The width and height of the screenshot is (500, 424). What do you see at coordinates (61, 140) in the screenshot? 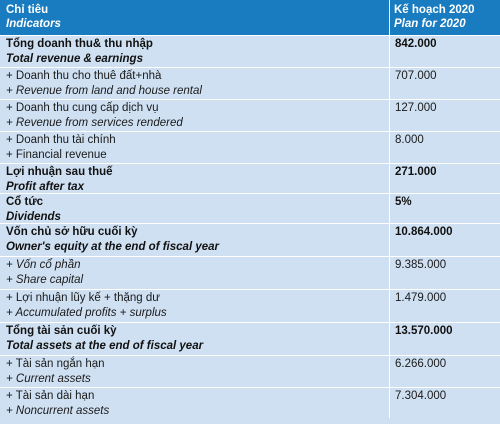
I see `indicator-vi: + Doanh thu tài chính` at bounding box center [61, 140].